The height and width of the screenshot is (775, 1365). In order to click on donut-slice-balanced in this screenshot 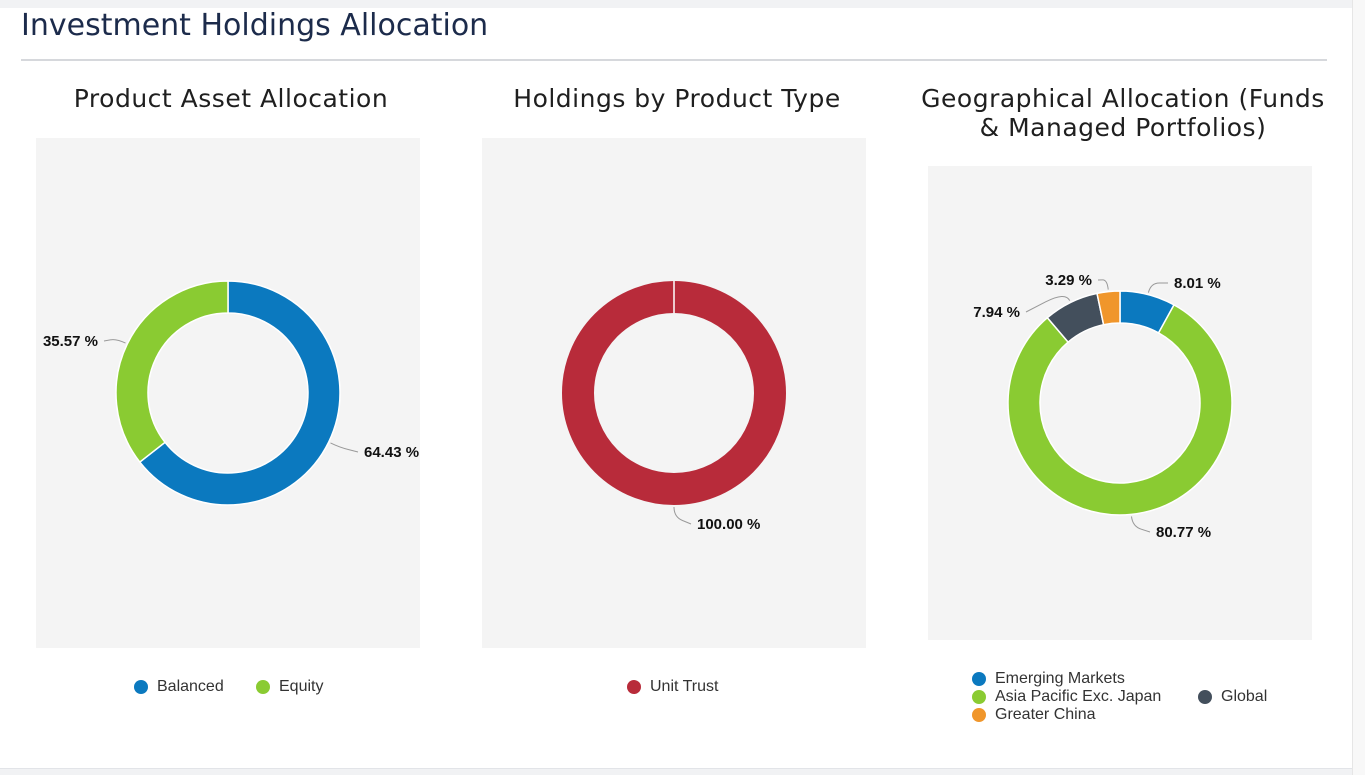, I will do `click(239, 393)`.